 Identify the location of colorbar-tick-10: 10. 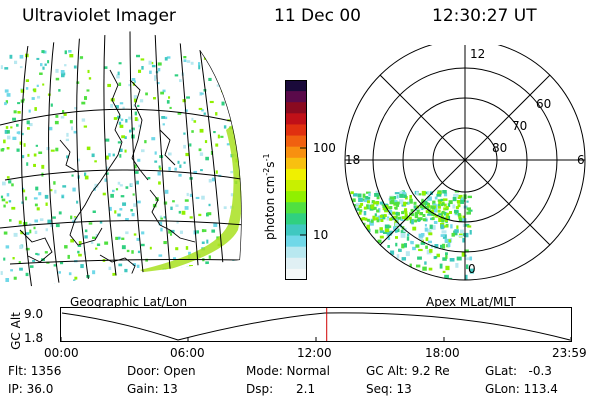
(321, 235).